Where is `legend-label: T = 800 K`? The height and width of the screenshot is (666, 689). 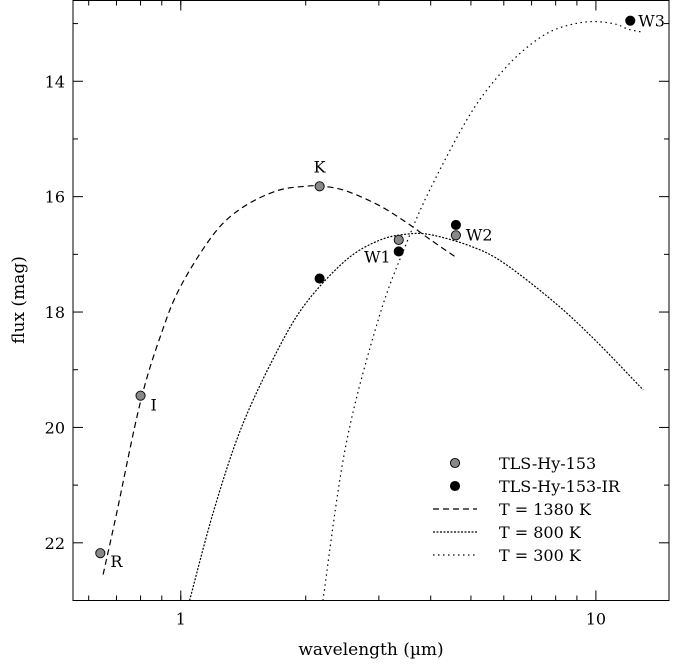
legend-label: T = 800 K is located at coordinates (540, 532).